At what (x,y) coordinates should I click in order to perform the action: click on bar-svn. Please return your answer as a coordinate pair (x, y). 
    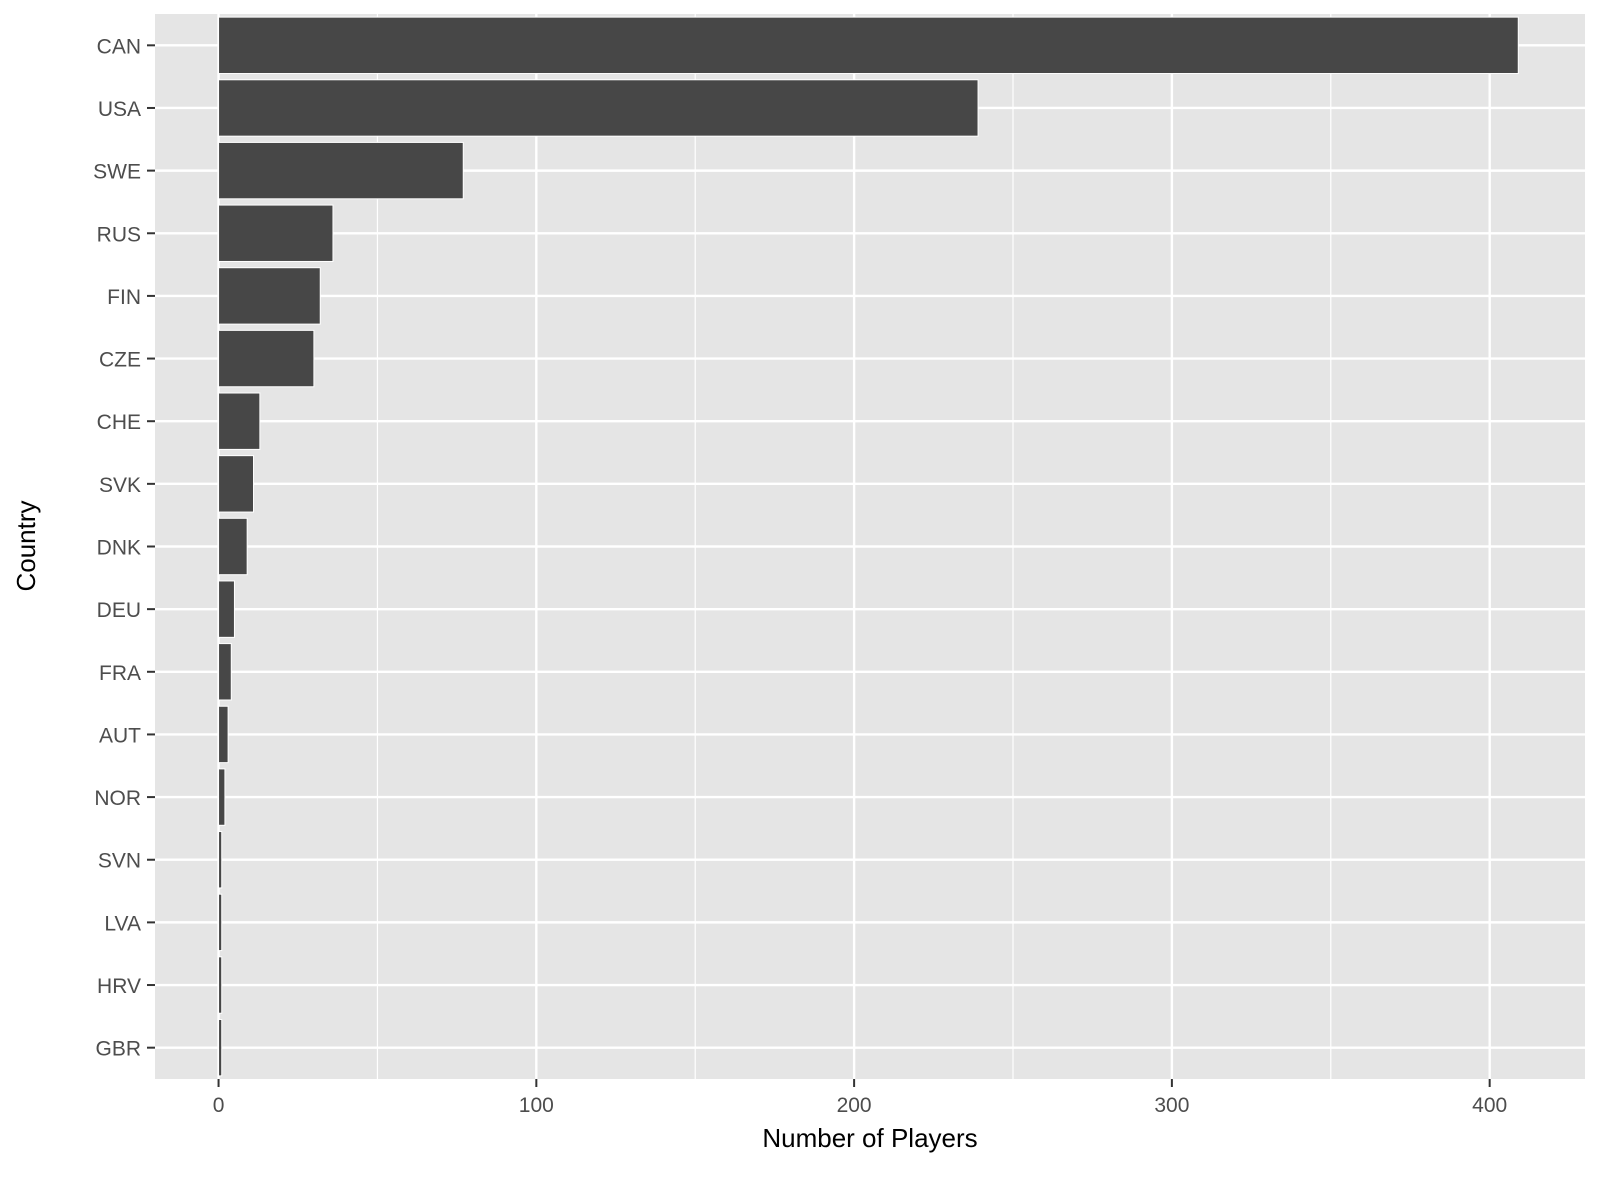
    Looking at the image, I should click on (220, 860).